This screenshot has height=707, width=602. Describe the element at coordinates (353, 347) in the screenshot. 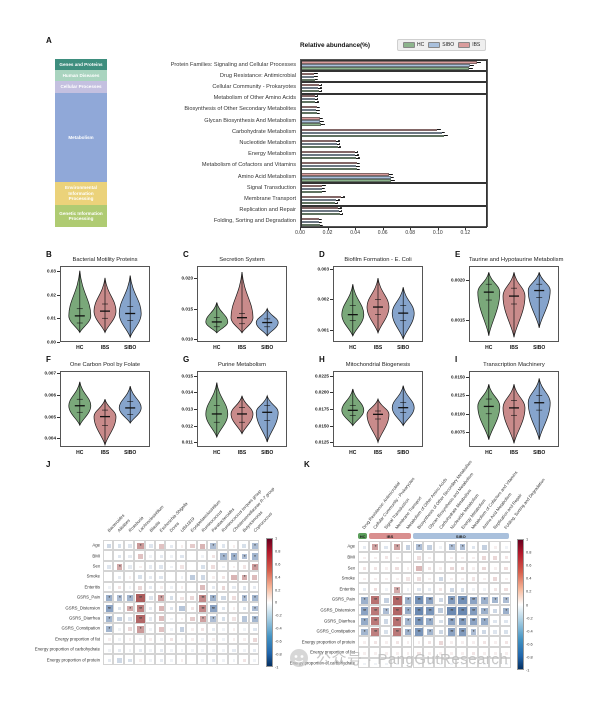

I see `violin-x-label: HC` at that location.